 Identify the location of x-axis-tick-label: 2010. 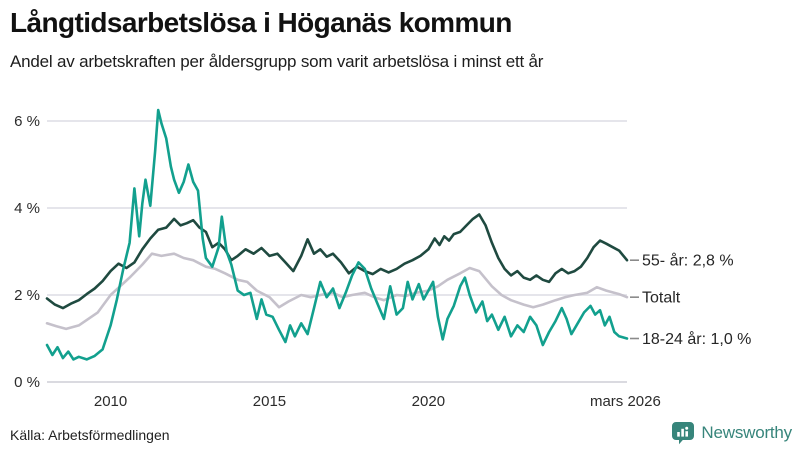
(110, 401).